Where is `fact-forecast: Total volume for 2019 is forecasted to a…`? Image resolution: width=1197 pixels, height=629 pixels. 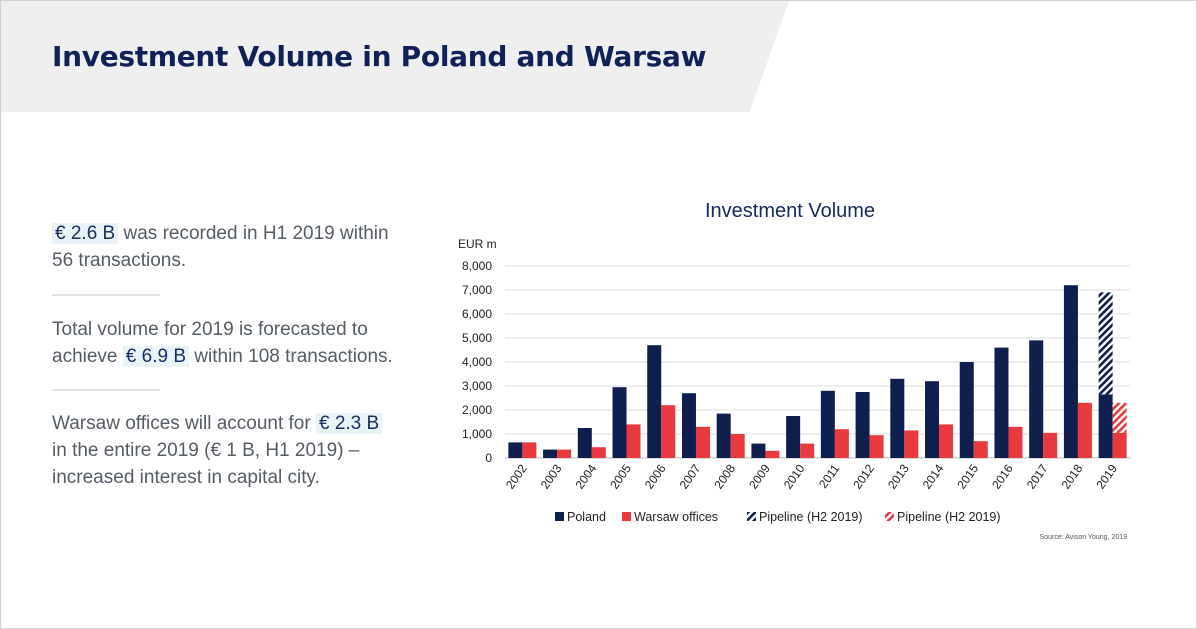
fact-forecast: Total volume for 2019 is forecasted to a… is located at coordinates (222, 343).